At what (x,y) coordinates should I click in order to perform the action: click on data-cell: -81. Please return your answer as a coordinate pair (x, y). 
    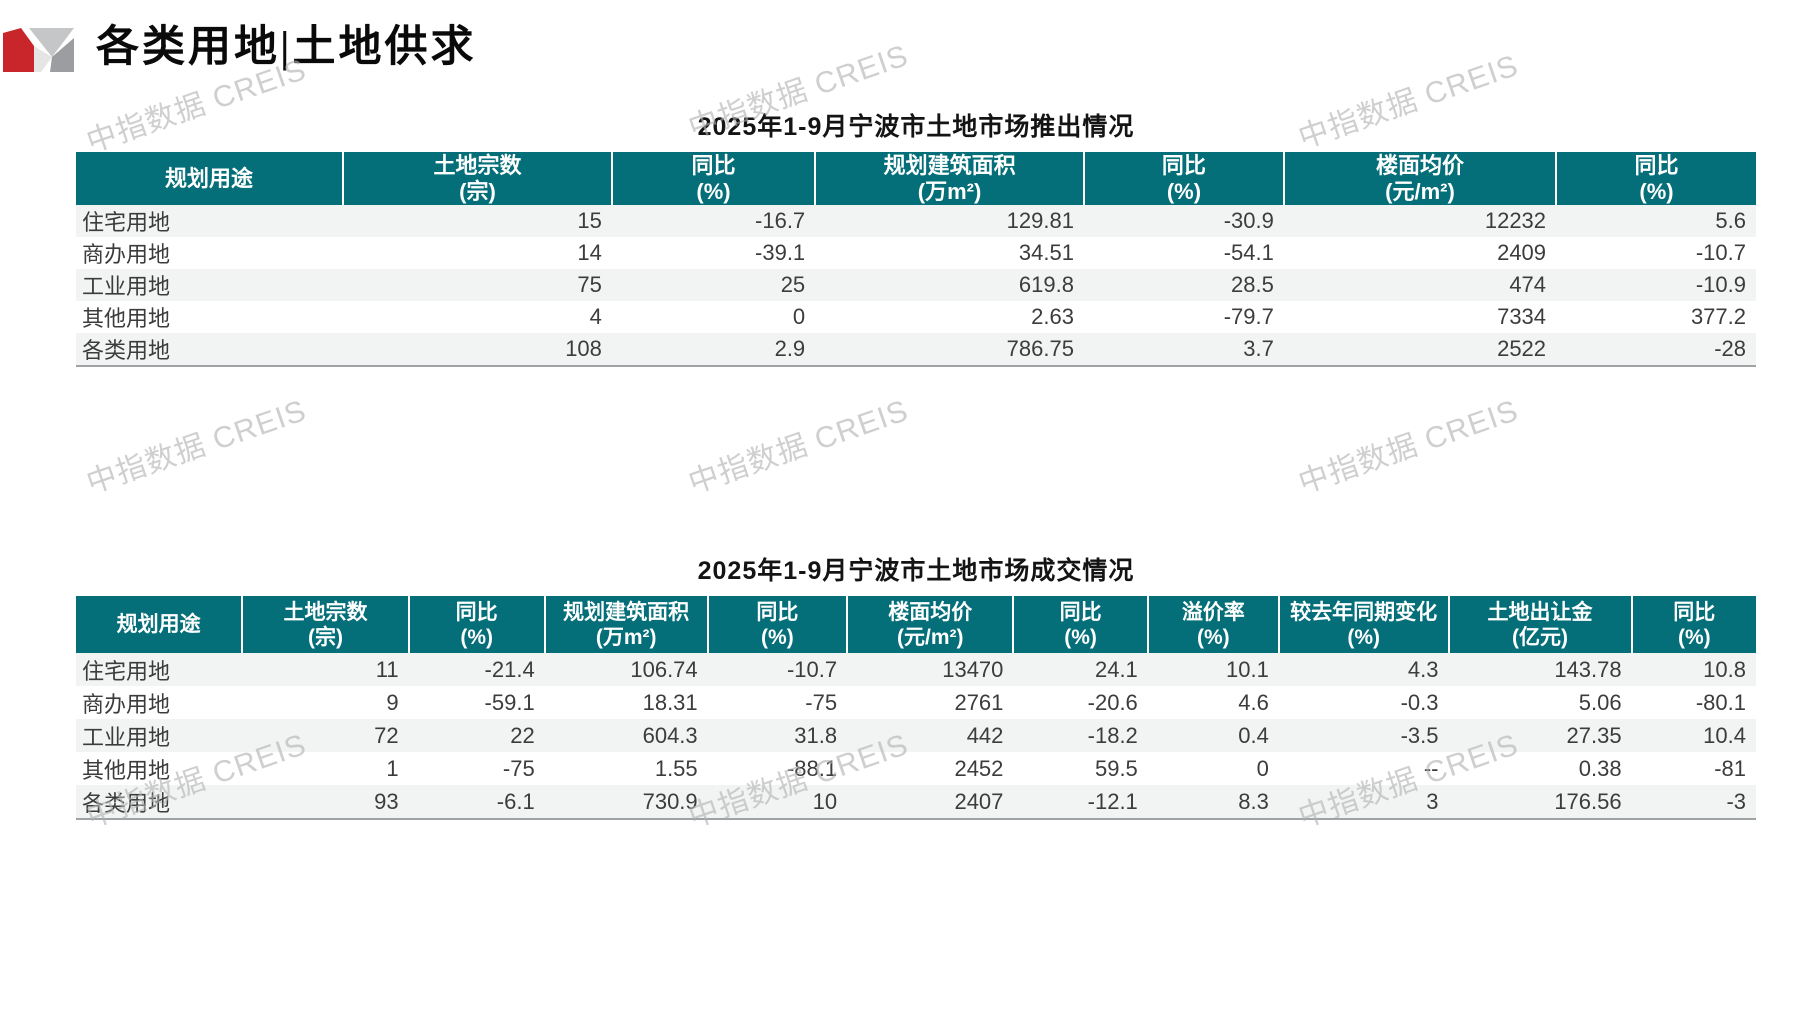
    Looking at the image, I should click on (1730, 768).